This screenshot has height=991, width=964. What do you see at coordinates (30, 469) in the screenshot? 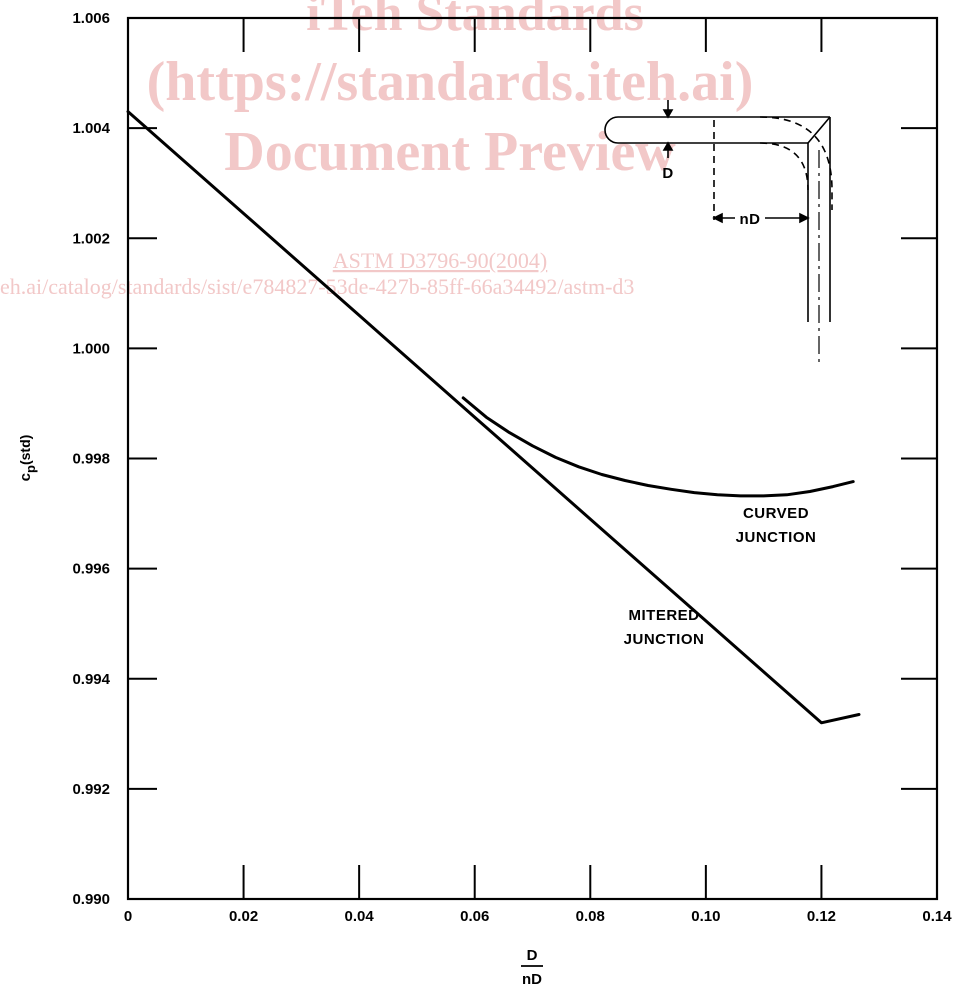
I see `y-axis-label-sub: p` at bounding box center [30, 469].